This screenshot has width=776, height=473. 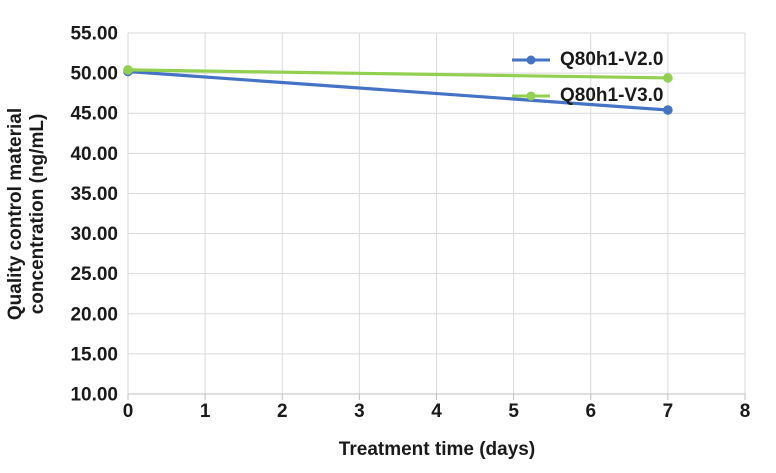 I want to click on y-axis-title-line1: Quality control material, so click(x=15, y=214).